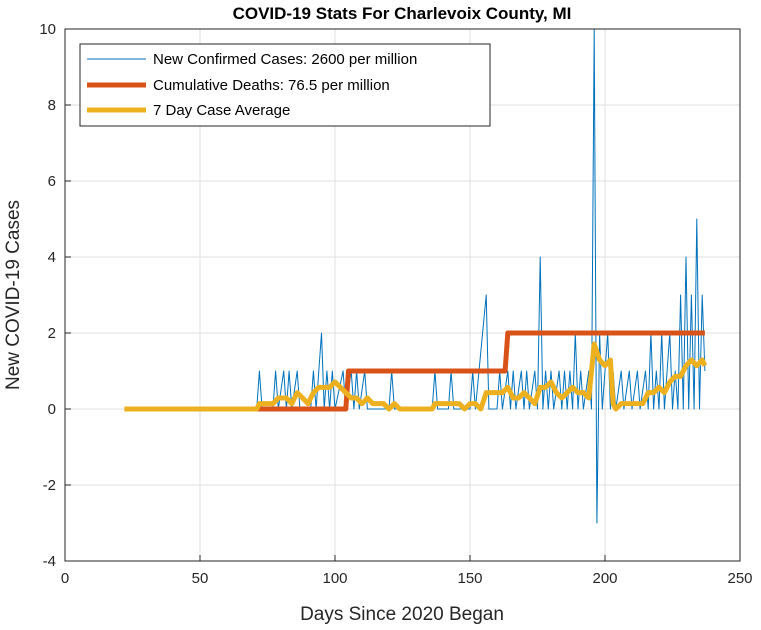  What do you see at coordinates (739, 578) in the screenshot?
I see `x-tick-label: 250` at bounding box center [739, 578].